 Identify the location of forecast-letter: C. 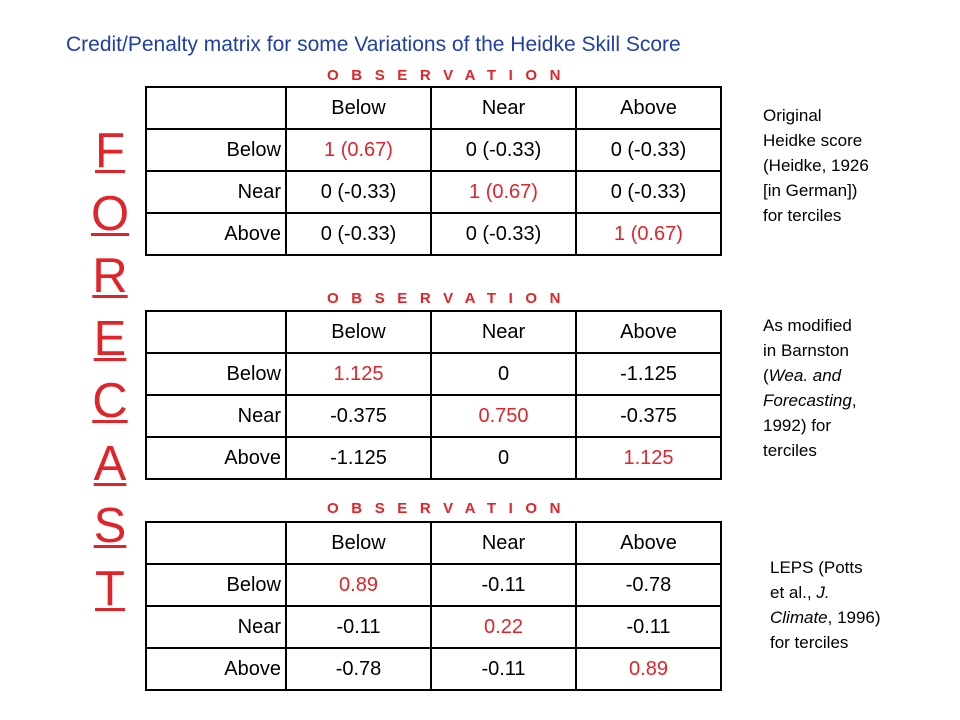
(110, 401).